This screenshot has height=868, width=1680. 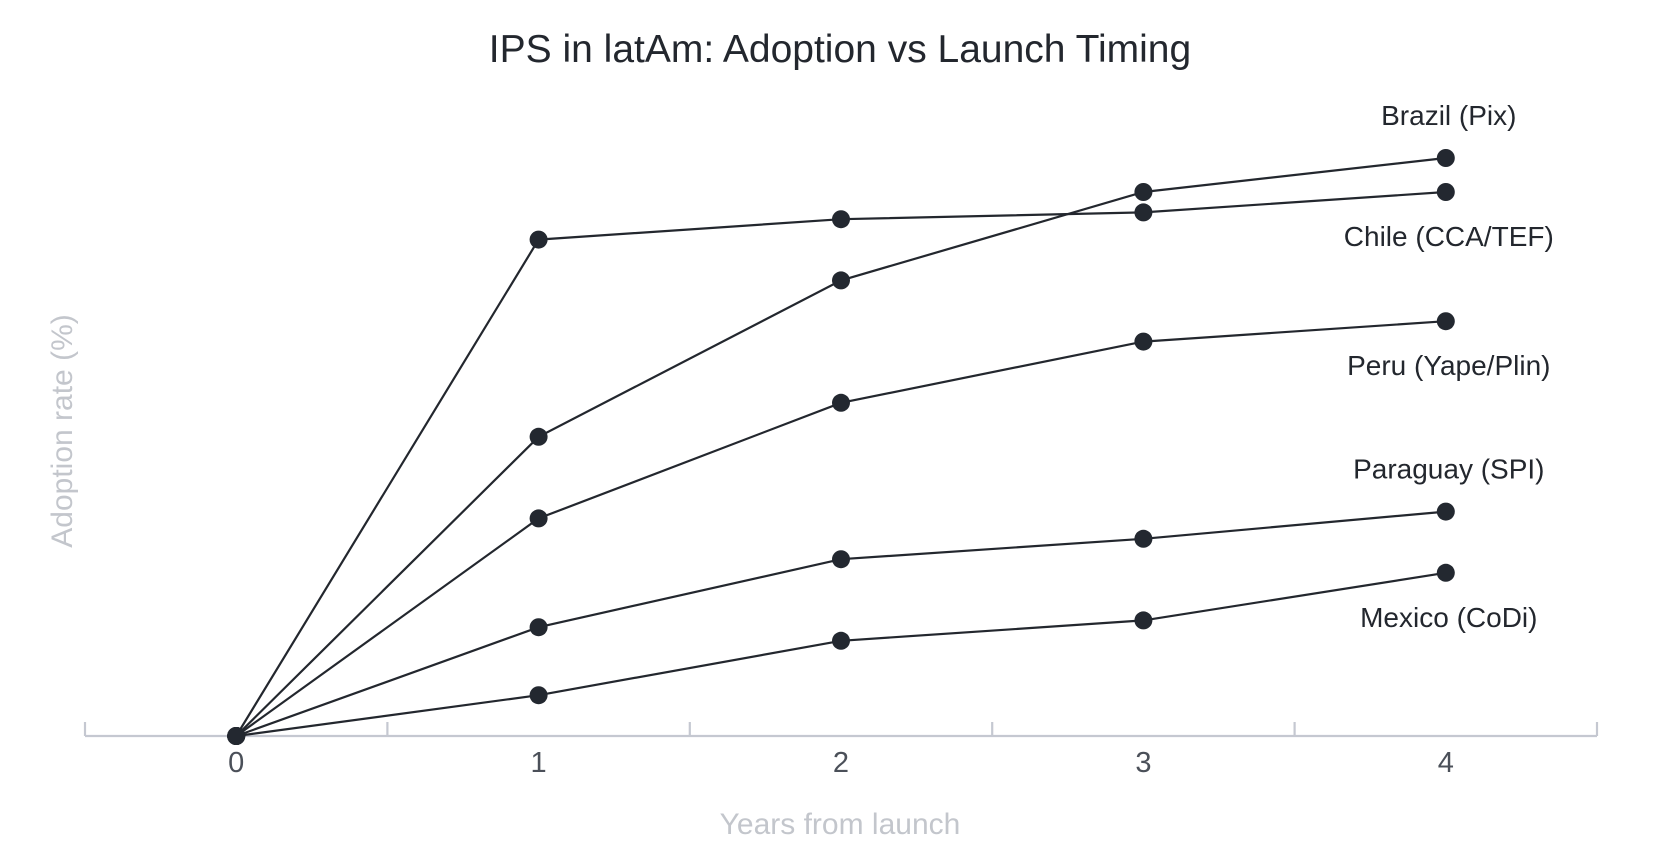 What do you see at coordinates (1448, 617) in the screenshot?
I see `series-label: Mexico (CoDi)` at bounding box center [1448, 617].